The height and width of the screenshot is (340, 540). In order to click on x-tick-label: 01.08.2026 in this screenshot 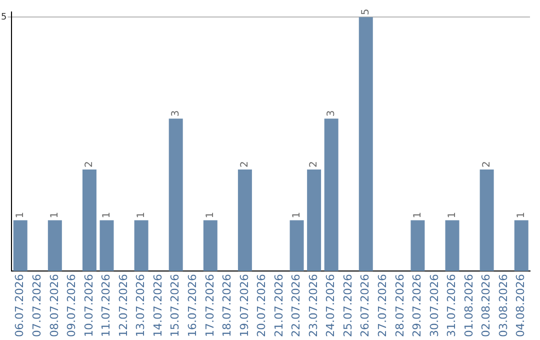, I will do `click(469, 306)`.